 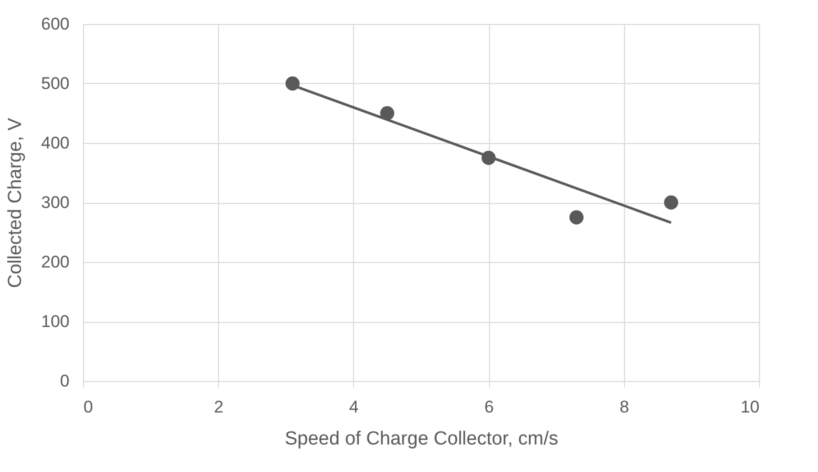 What do you see at coordinates (55, 24) in the screenshot?
I see `y-tick-label: 600` at bounding box center [55, 24].